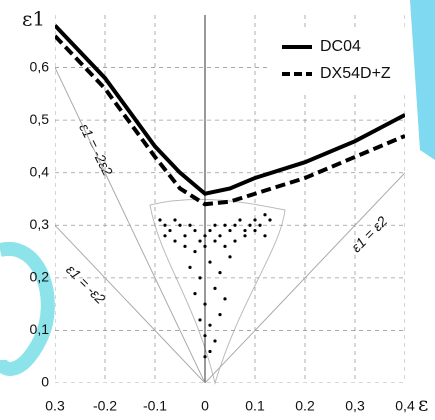 The height and width of the screenshot is (420, 435). I want to click on y-tick-label: 0,3, so click(40, 224).